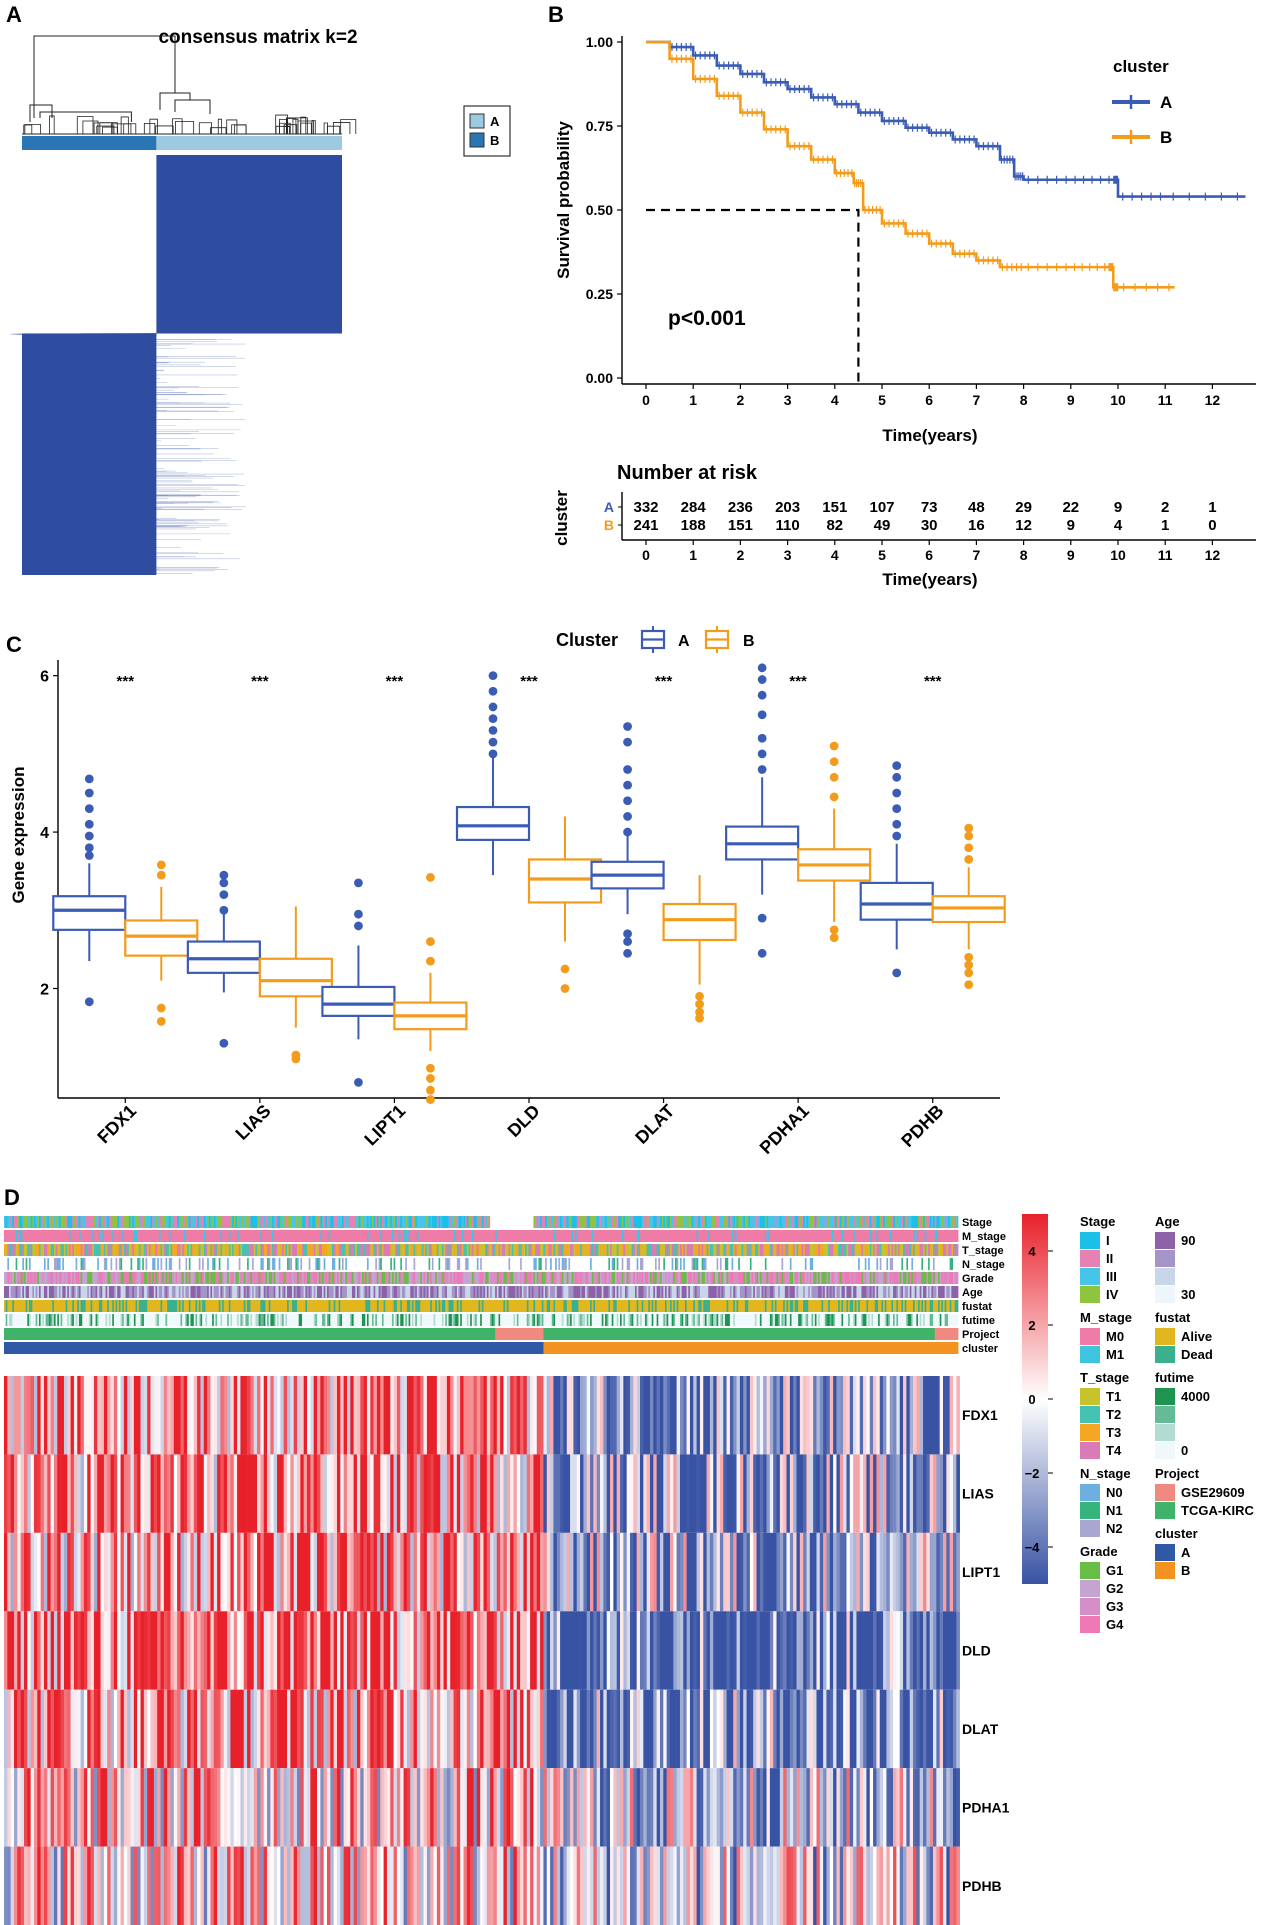  Describe the element at coordinates (384, 1125) in the screenshot. I see `box-x-tick-label: LIPT1` at that location.